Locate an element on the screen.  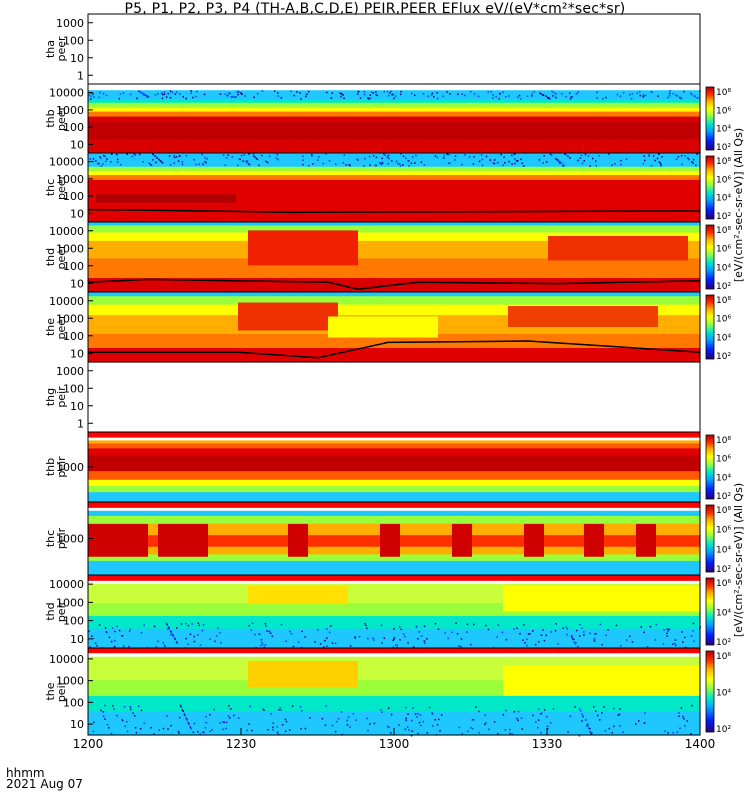
spectrogram-thd-peir is located at coordinates (395, 612).